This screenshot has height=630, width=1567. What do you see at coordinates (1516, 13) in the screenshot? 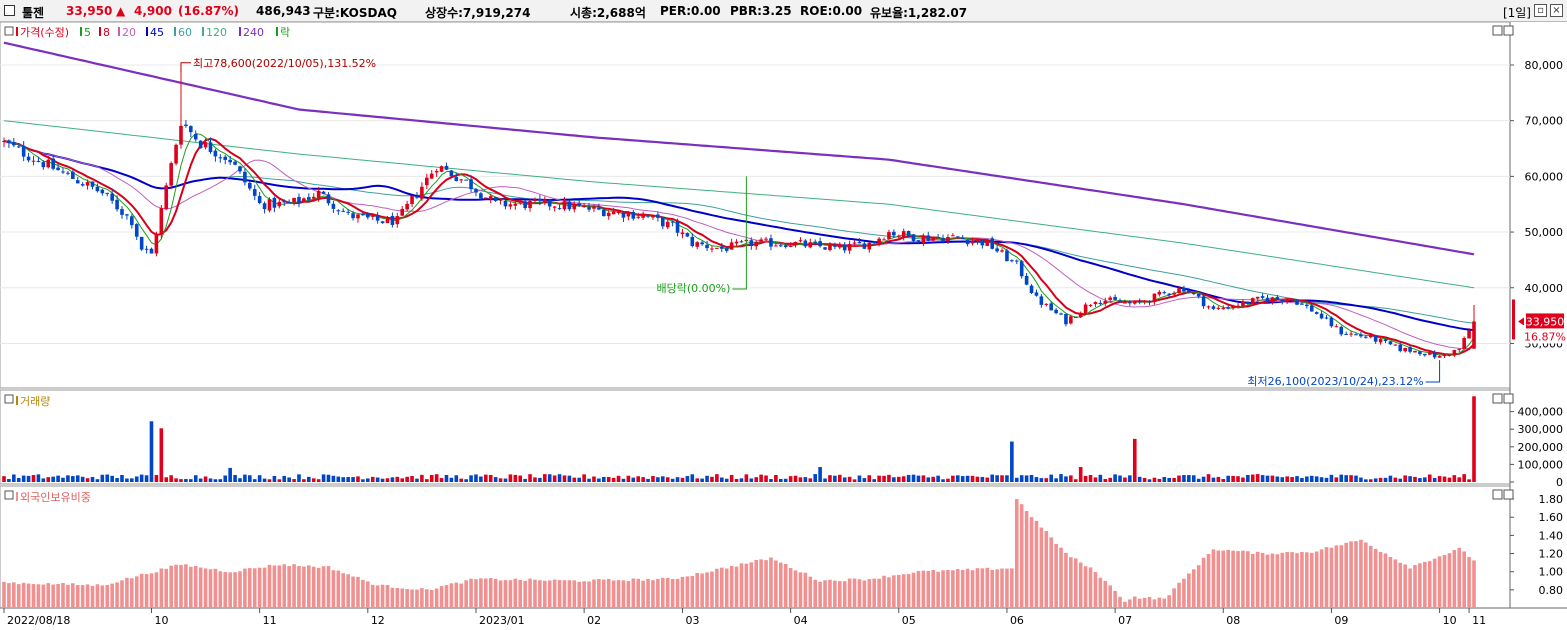
I see `period-selector: [1일]` at bounding box center [1516, 13].